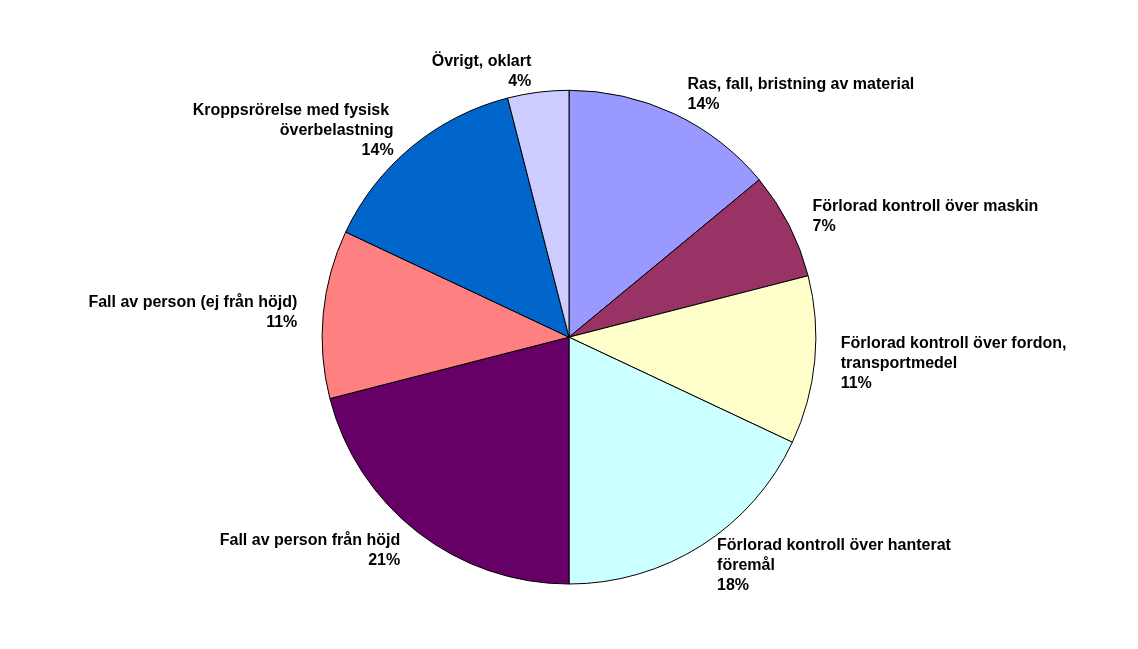 This screenshot has width=1138, height=649. I want to click on data-label: 7%, so click(824, 225).